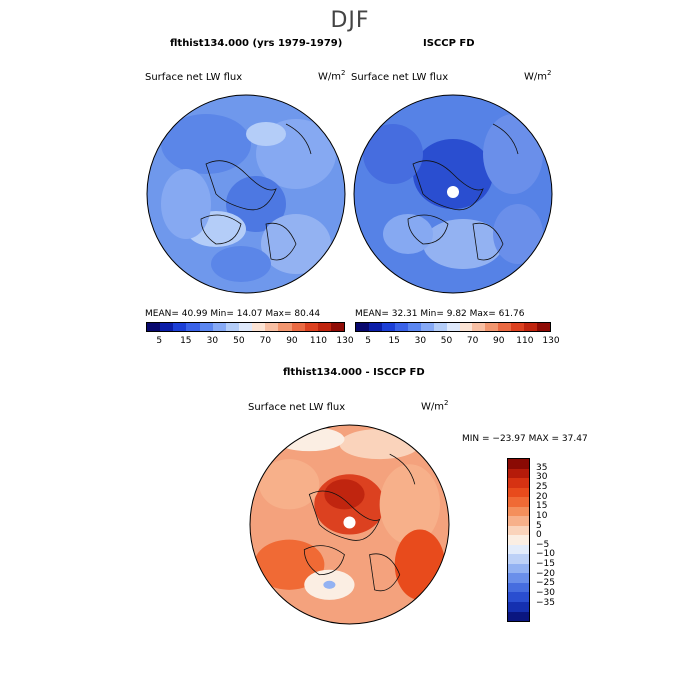 Image resolution: width=700 pixels, height=700 pixels. Describe the element at coordinates (543, 544) in the screenshot. I see `colorbar-tick-label: −5` at that location.